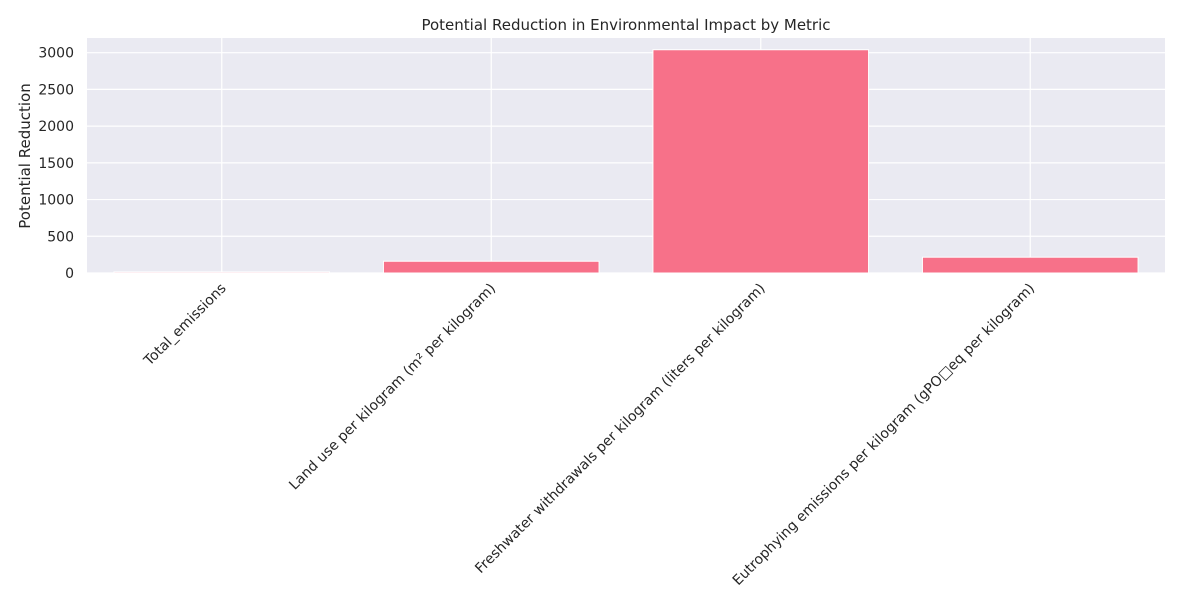 The width and height of the screenshot is (1200, 604). Describe the element at coordinates (60, 237) in the screenshot. I see `y-tick-label: 500` at that location.